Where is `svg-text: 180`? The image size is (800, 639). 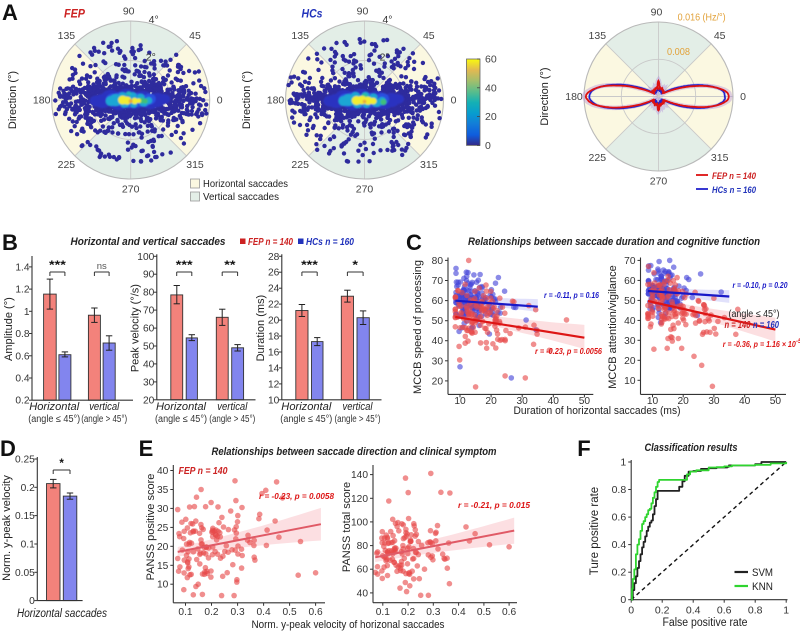
svg-text: 180 is located at coordinates (42, 101).